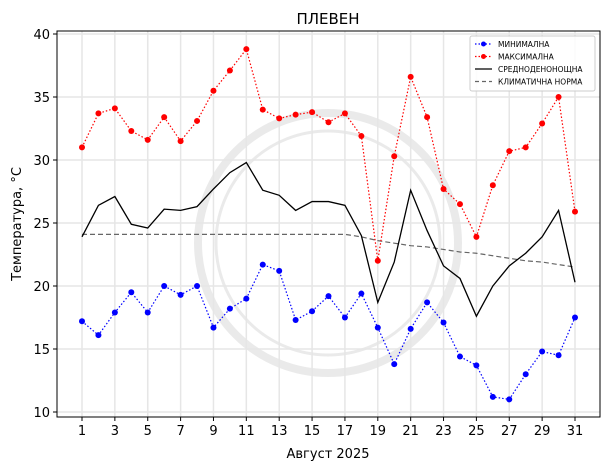  What do you see at coordinates (524, 44) in the screenshot?
I see `legend-label: МИНИМАЛНА` at bounding box center [524, 44].